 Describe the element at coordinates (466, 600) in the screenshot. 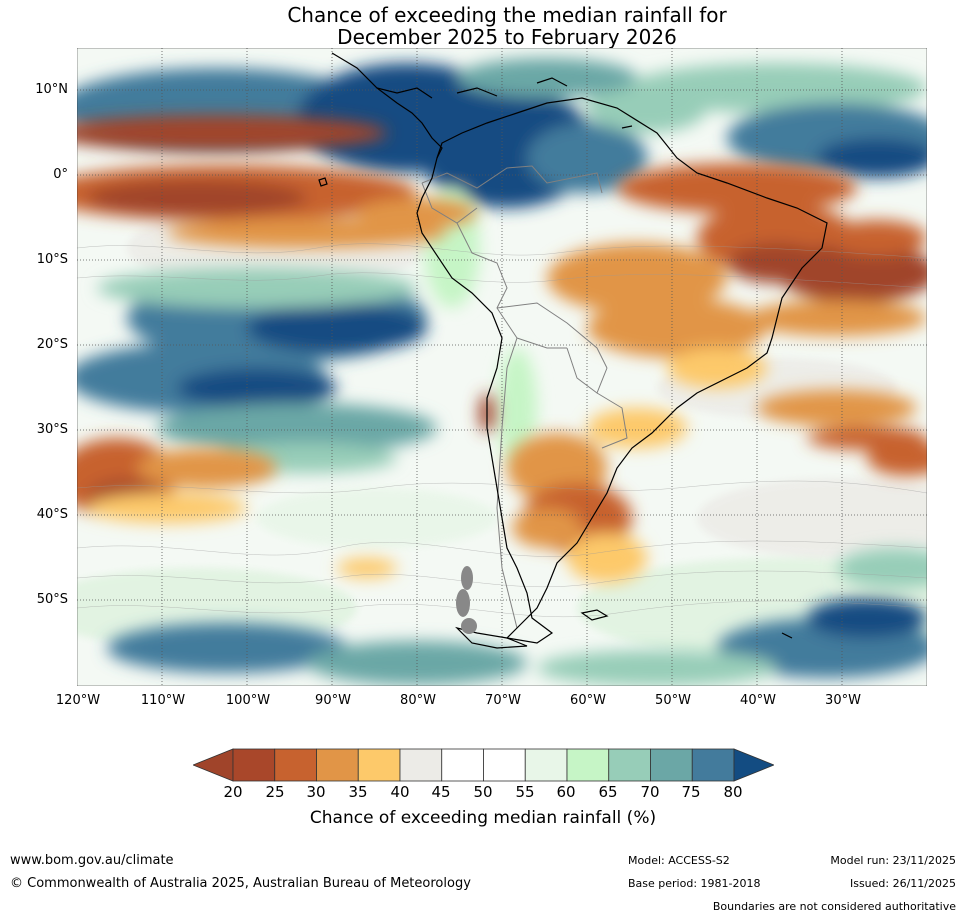

I see `chile-fjords` at that location.